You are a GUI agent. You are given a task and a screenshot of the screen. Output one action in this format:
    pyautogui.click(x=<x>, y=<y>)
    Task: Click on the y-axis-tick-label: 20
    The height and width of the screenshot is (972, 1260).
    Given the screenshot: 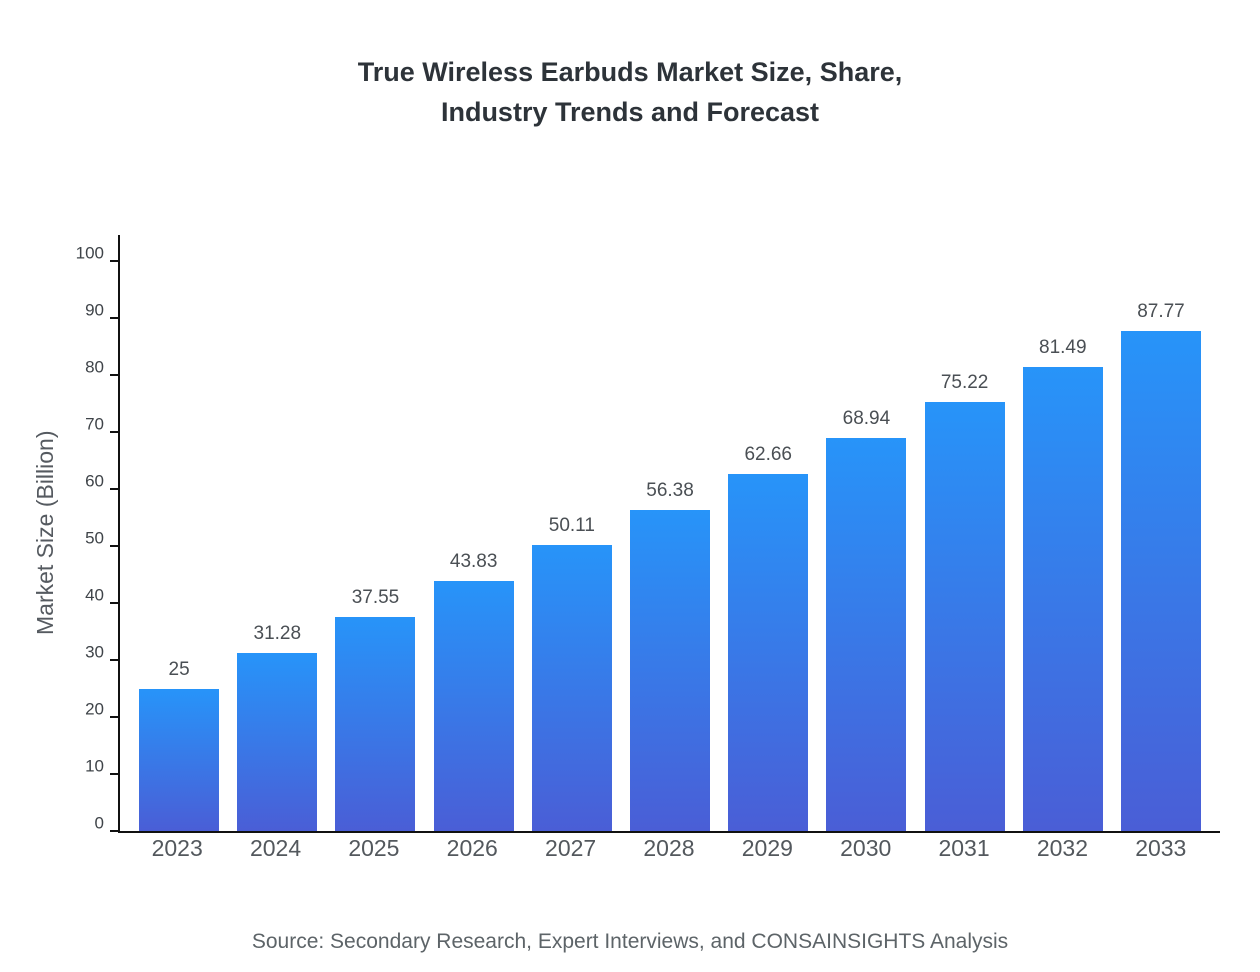 What is the action you would take?
    pyautogui.click(x=94, y=709)
    